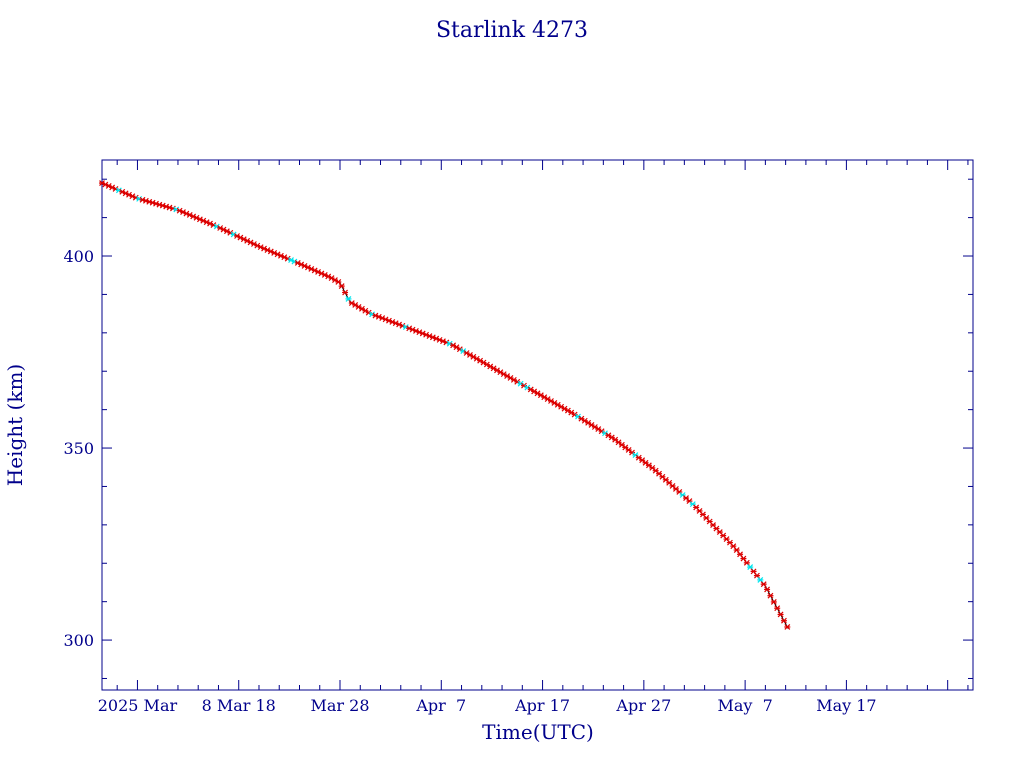 This screenshot has height=768, width=1024. Describe the element at coordinates (78, 640) in the screenshot. I see `y-tick-label: 300` at that location.